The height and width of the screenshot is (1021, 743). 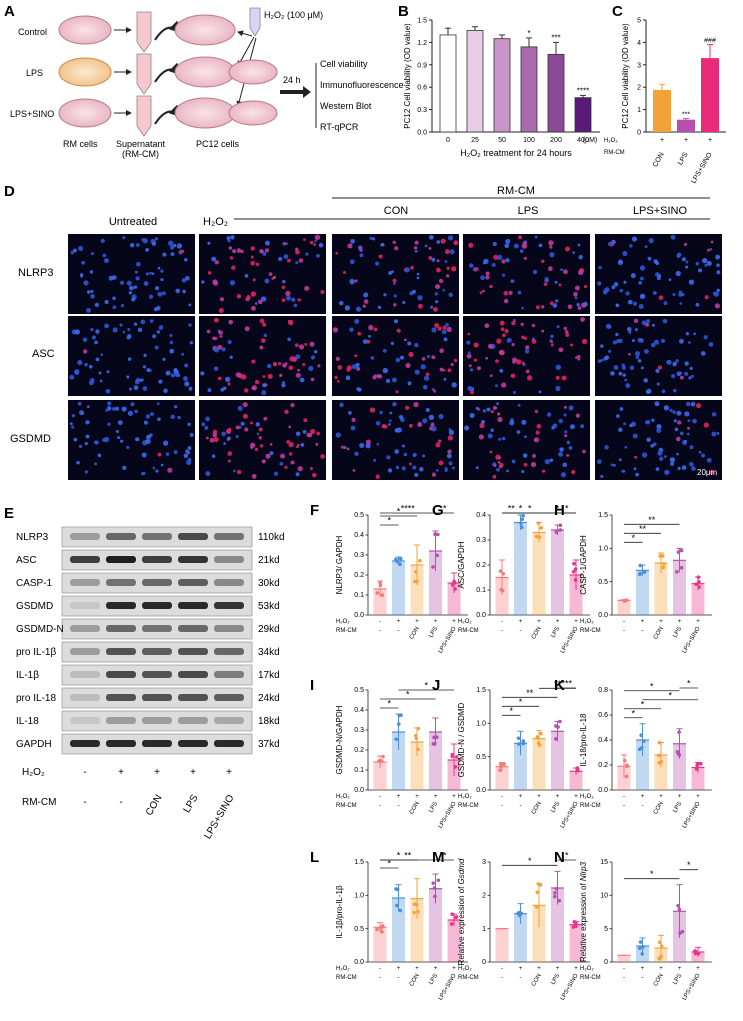 What do you see at coordinates (121, 772) in the screenshot?
I see `blot-h2o2-sign: +` at bounding box center [121, 772].